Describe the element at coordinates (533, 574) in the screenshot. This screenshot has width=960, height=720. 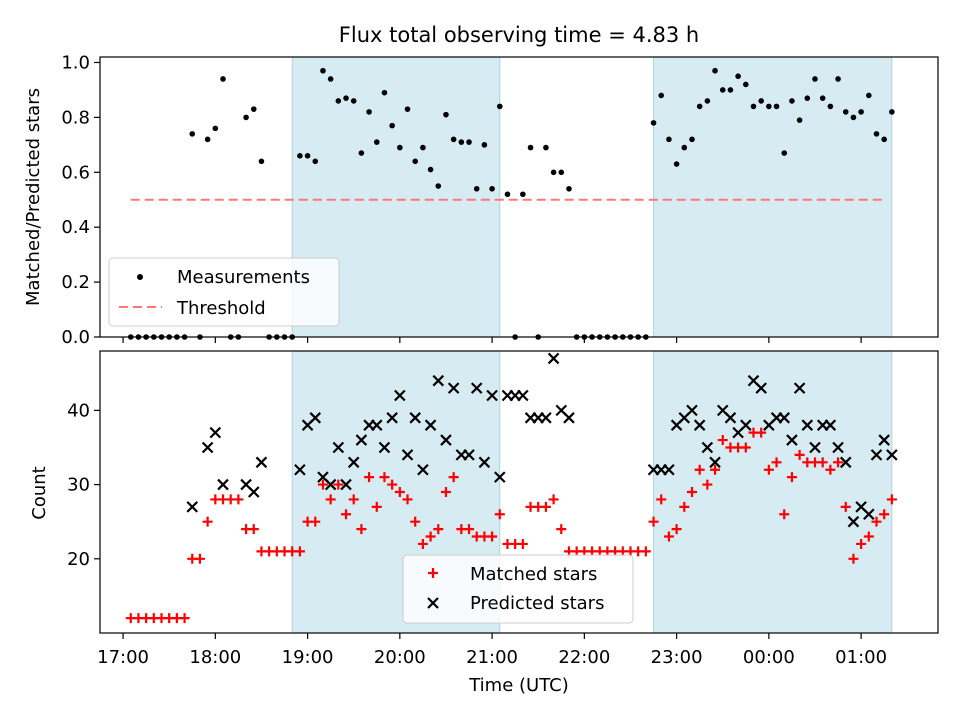
I see `legend-matched-label: Matched stars` at that location.